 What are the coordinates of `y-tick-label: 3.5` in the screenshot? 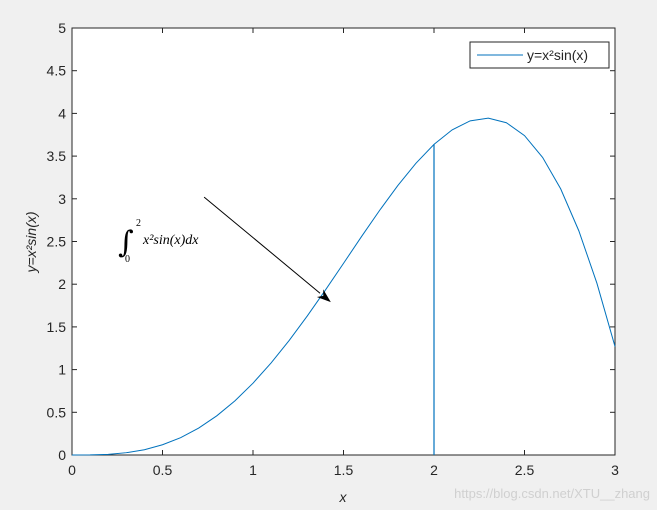 It's located at (57, 156).